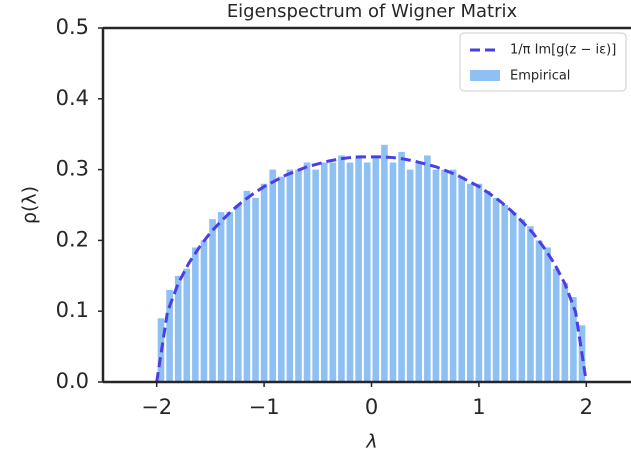 The height and width of the screenshot is (459, 631). What do you see at coordinates (478, 407) in the screenshot?
I see `x-tick-label: 1` at bounding box center [478, 407].